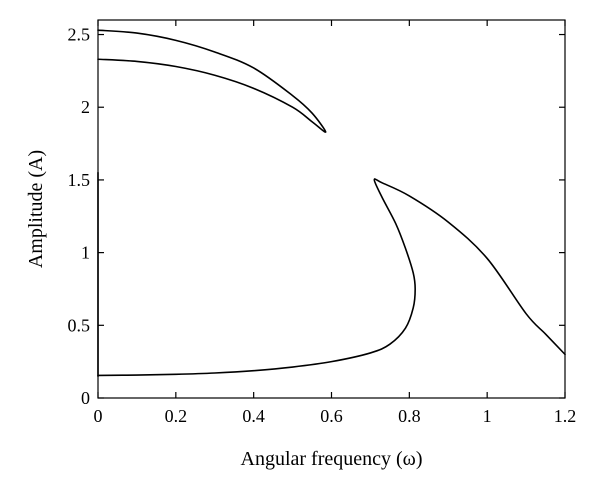 The height and width of the screenshot is (488, 600). What do you see at coordinates (79, 180) in the screenshot?
I see `y-tick-label: 1.5` at bounding box center [79, 180].